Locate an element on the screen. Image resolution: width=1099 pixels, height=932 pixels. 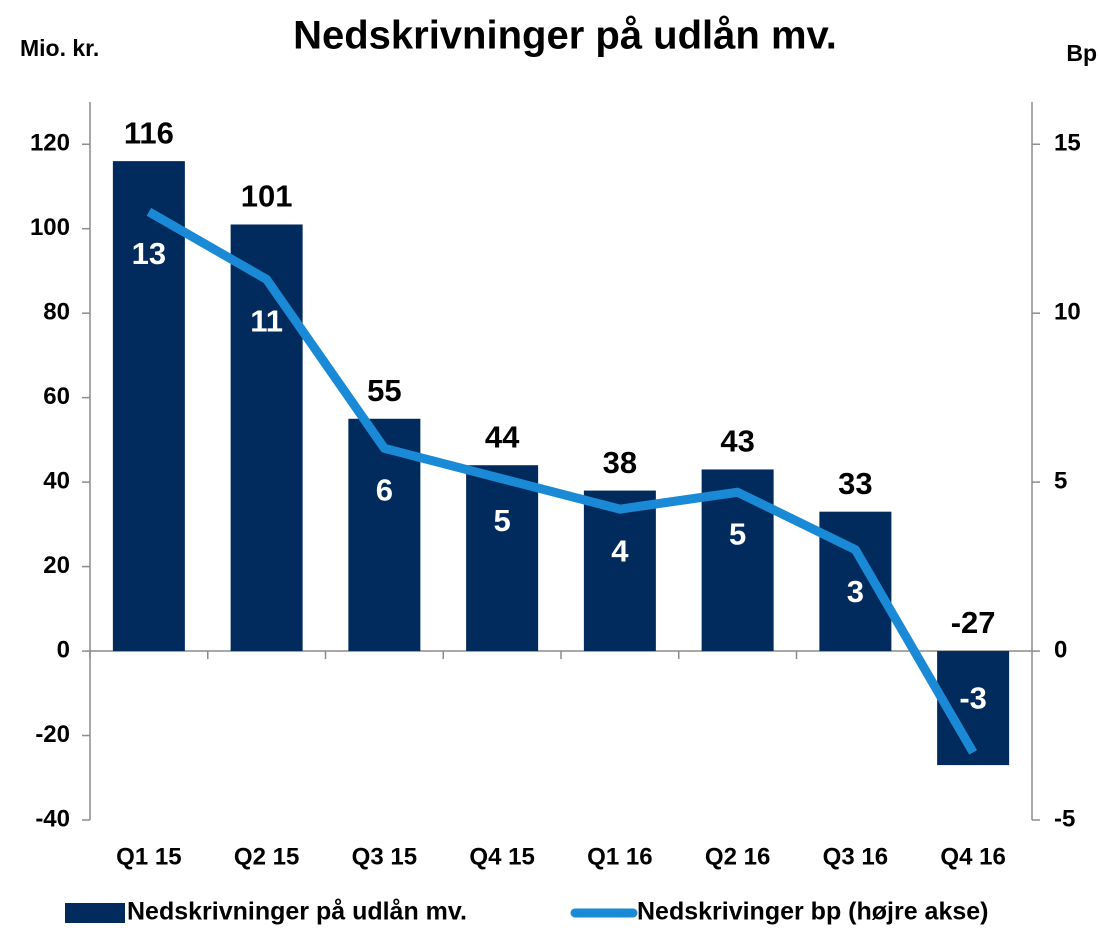
bar-value-label: 44 is located at coordinates (502, 436).